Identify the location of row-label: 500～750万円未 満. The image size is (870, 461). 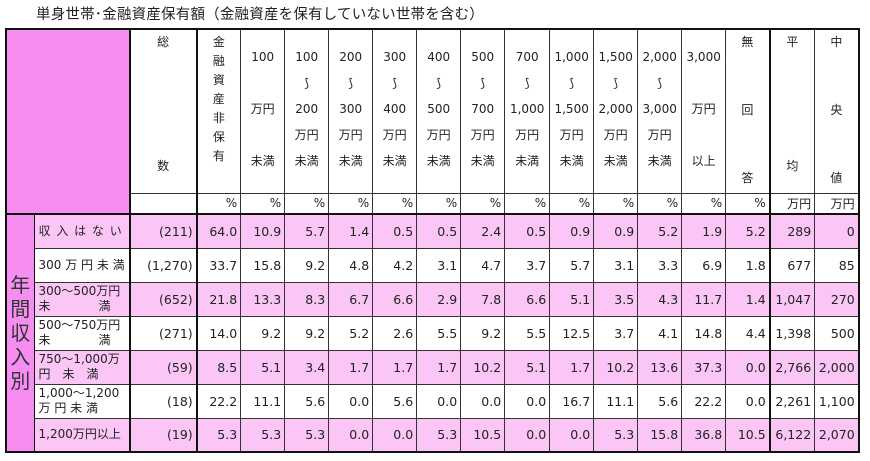
(82, 333).